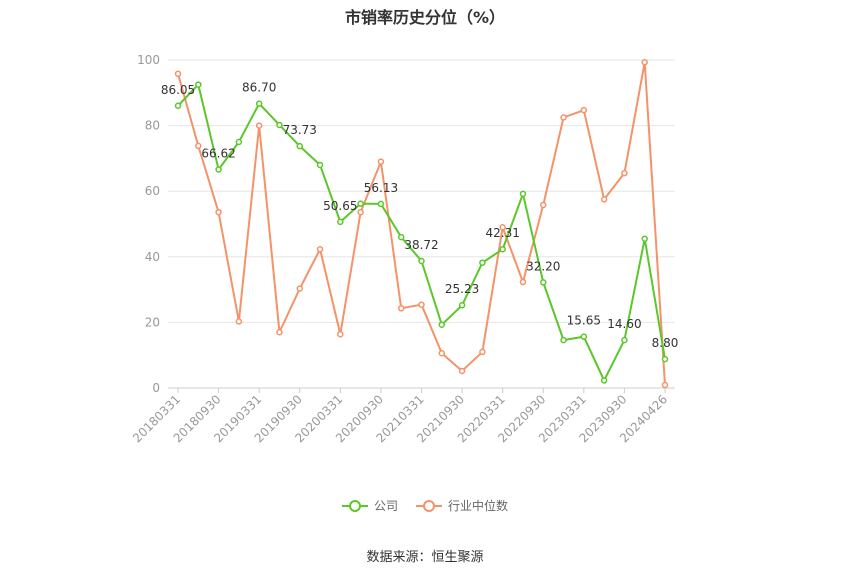 Image resolution: width=850 pixels, height=575 pixels. I want to click on data-label: 32.20, so click(543, 266).